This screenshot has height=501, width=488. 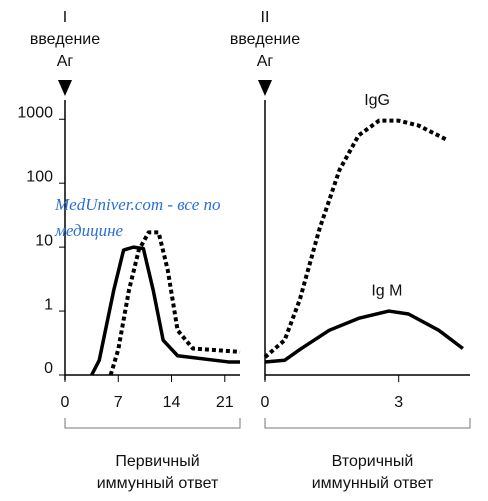 I want to click on series-label: IgG, so click(x=377, y=100).